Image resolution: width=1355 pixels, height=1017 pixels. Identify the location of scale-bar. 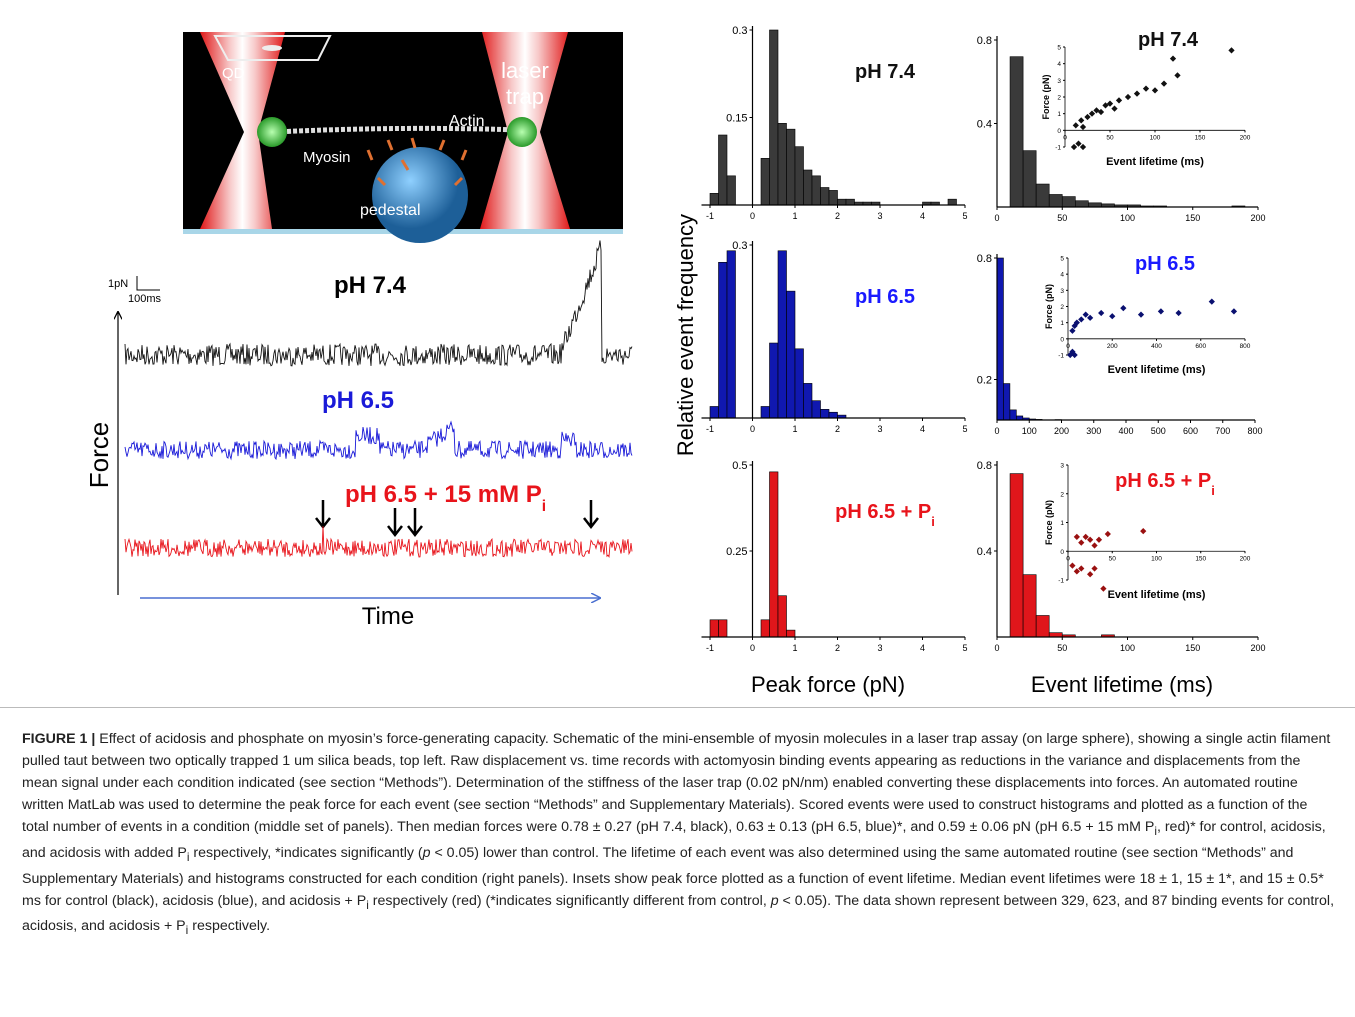
(148, 283).